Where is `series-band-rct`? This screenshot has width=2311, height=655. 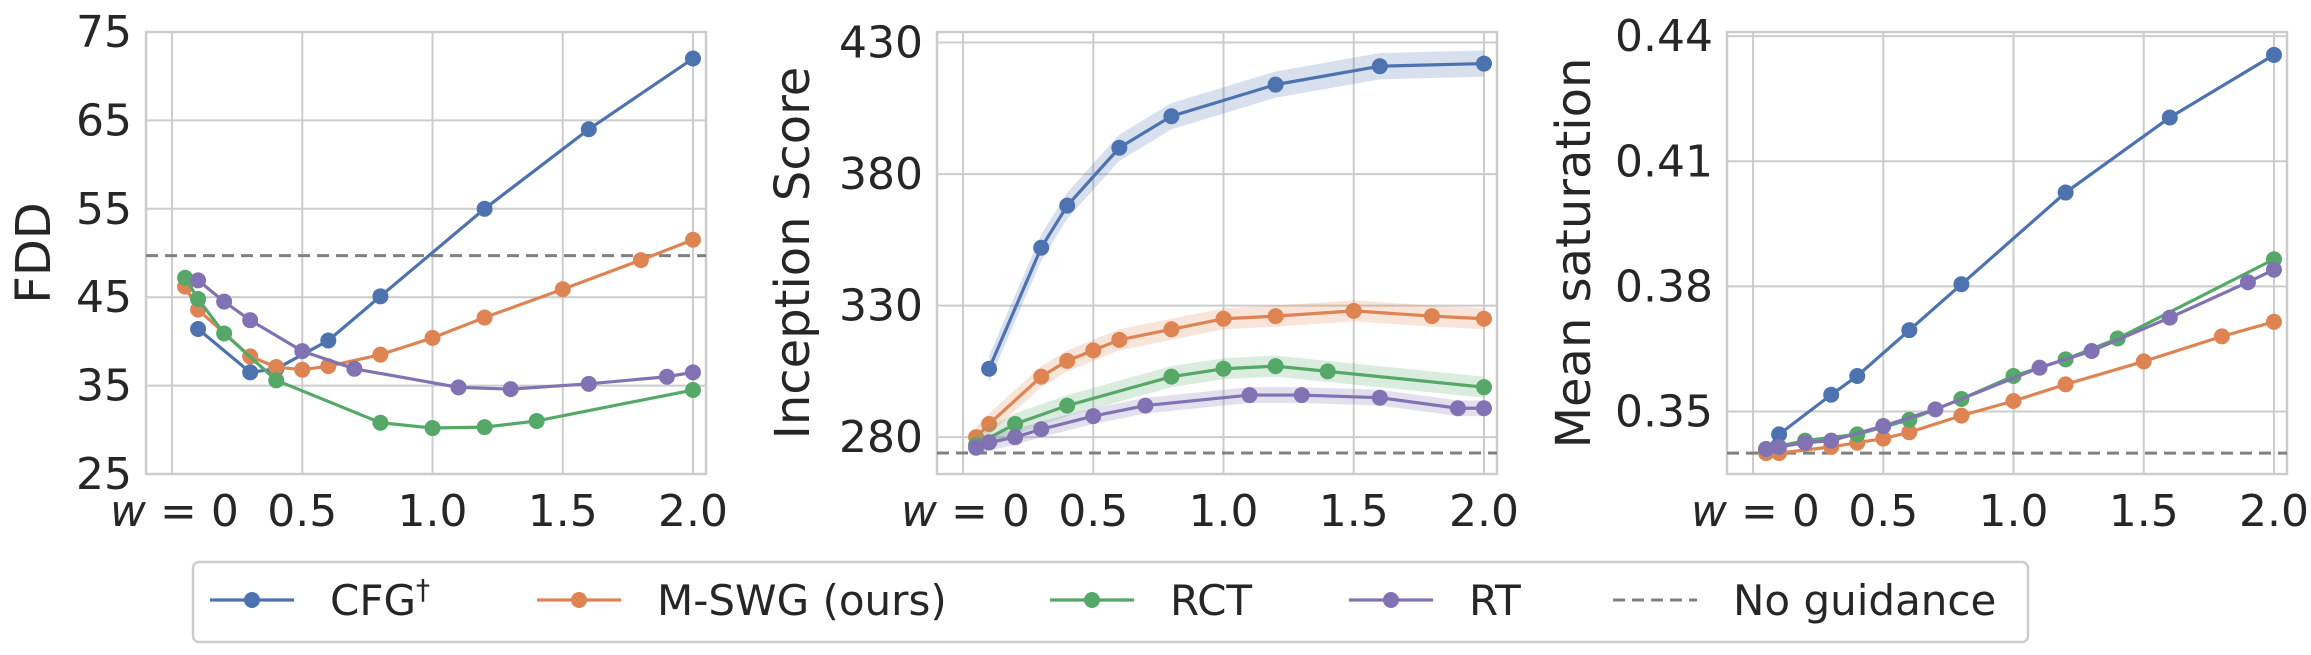
series-band-rct is located at coordinates (1230, 405).